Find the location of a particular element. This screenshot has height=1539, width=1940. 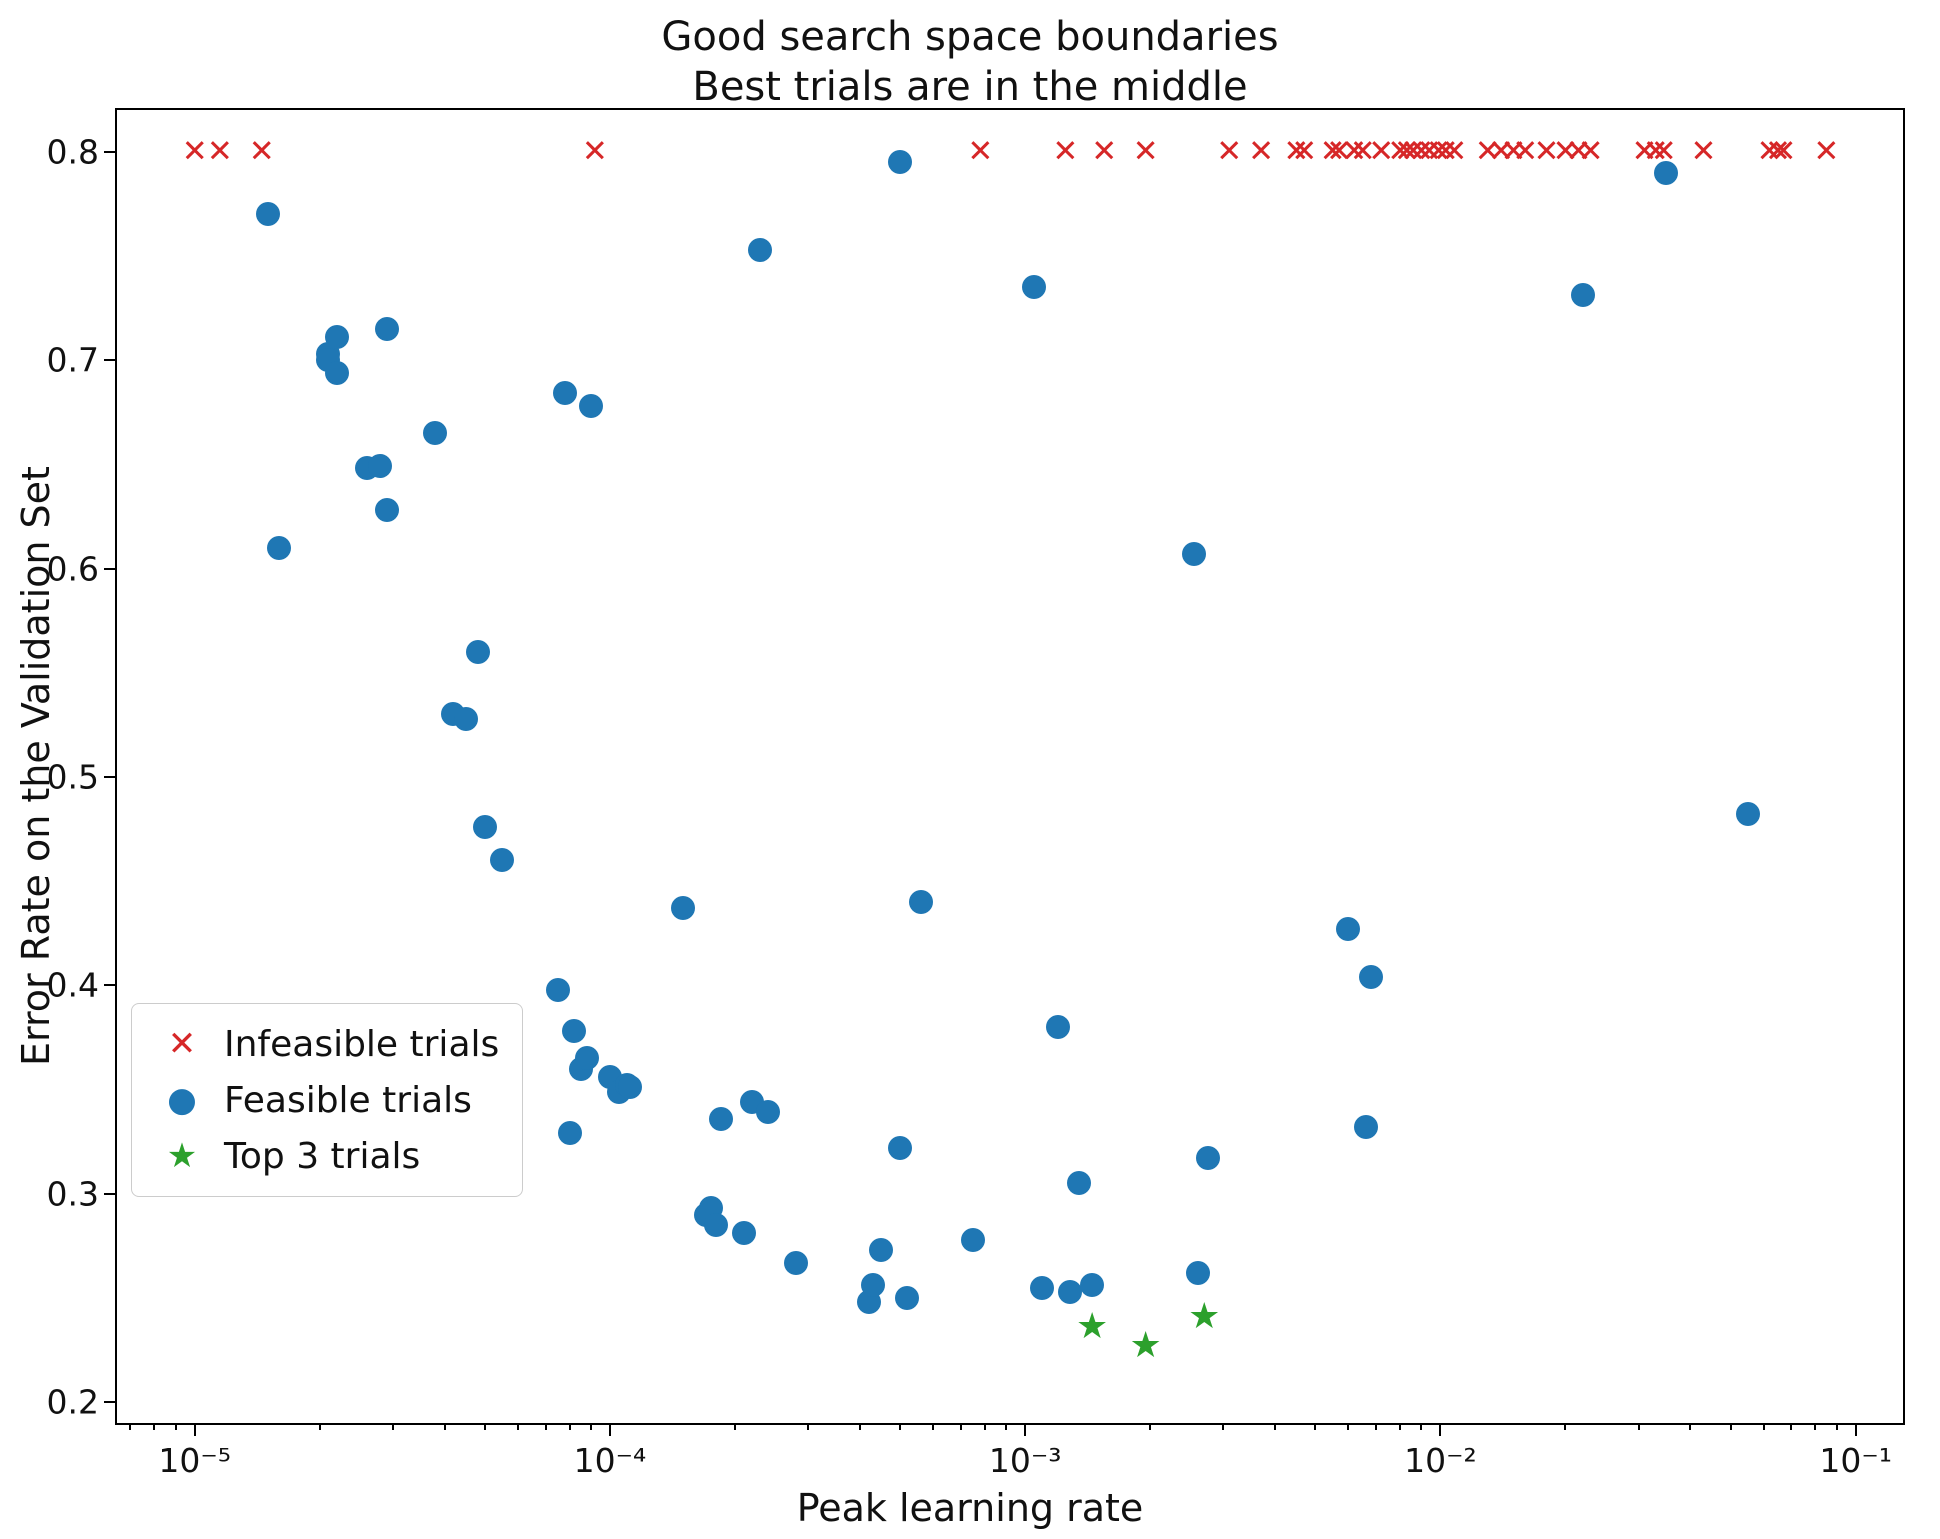

x-tick-label: 10⁻³ is located at coordinates (1025, 1460).